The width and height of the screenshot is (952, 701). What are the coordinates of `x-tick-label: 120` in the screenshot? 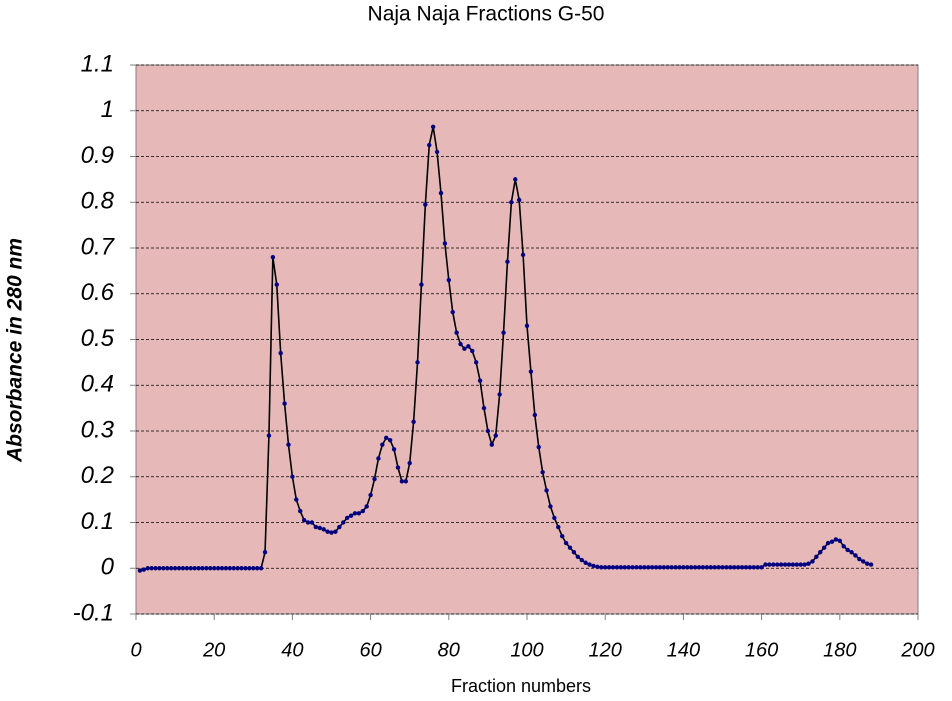 It's located at (605, 650).